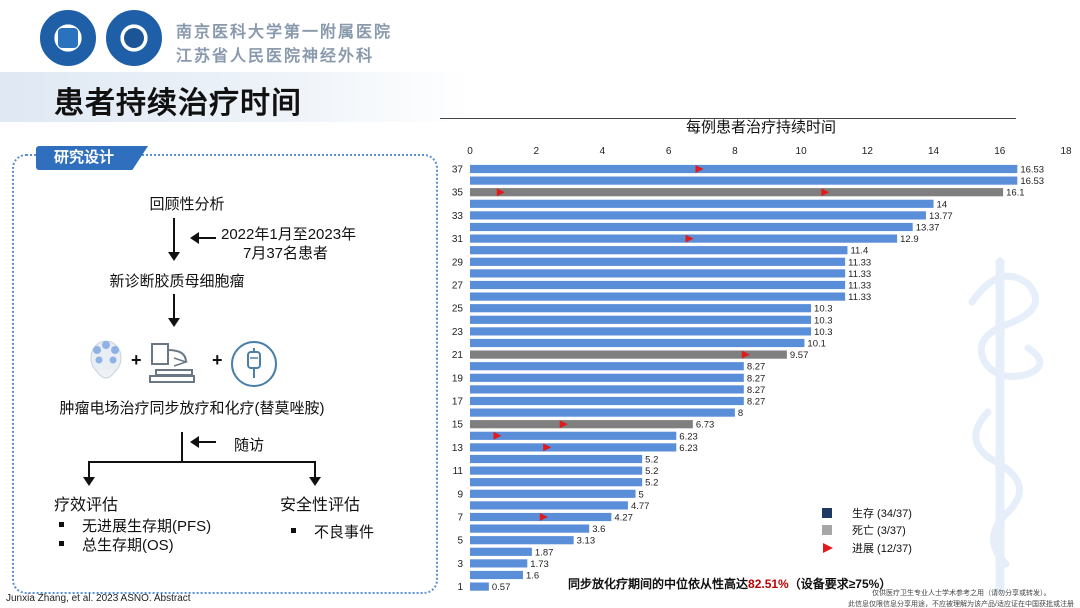  Describe the element at coordinates (458, 471) in the screenshot. I see `y-tick-label: 11` at that location.